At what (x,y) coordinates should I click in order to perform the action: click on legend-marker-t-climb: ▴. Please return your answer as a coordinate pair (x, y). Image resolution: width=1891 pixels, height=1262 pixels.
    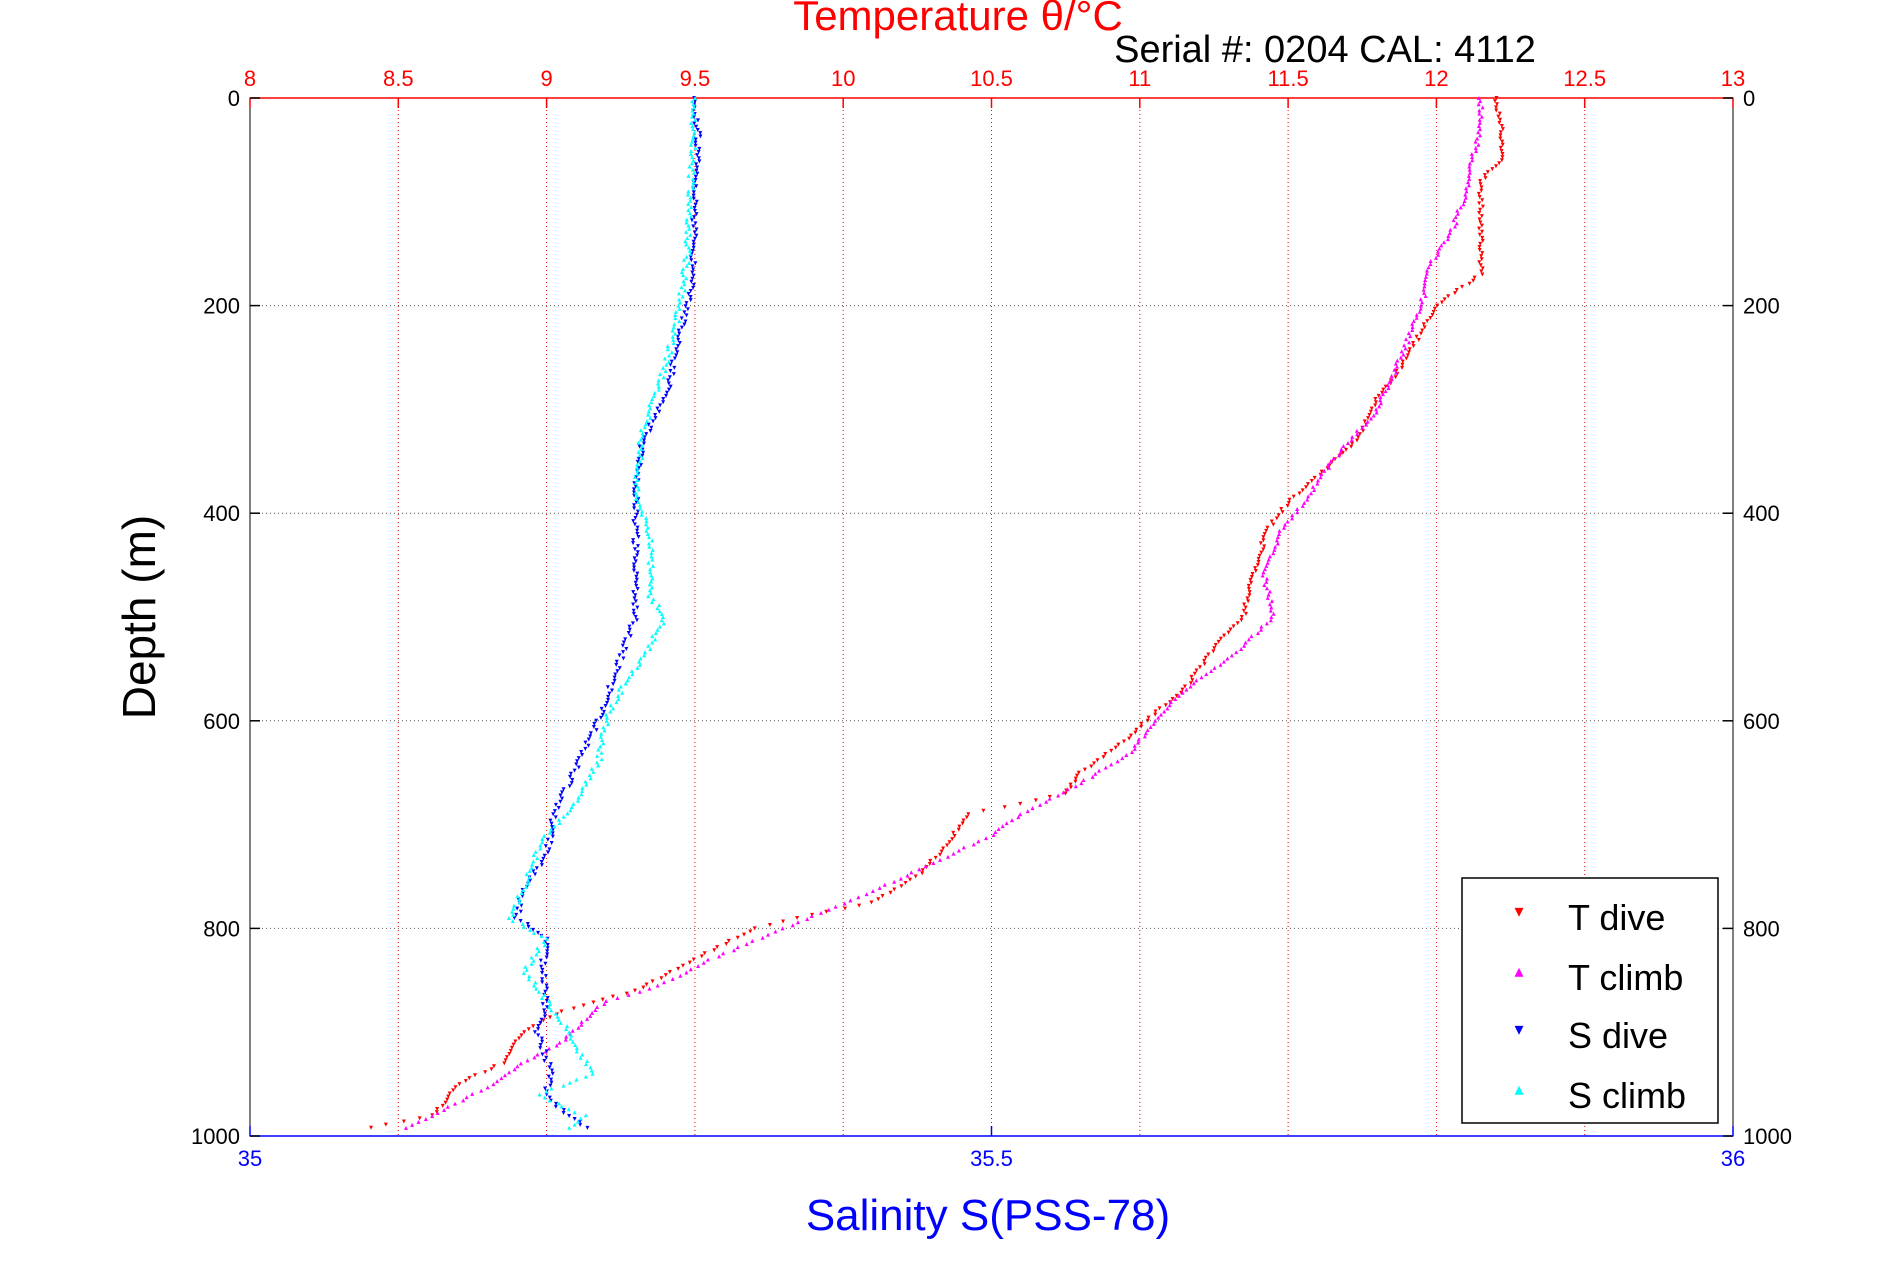
    Looking at the image, I should click on (1518, 971).